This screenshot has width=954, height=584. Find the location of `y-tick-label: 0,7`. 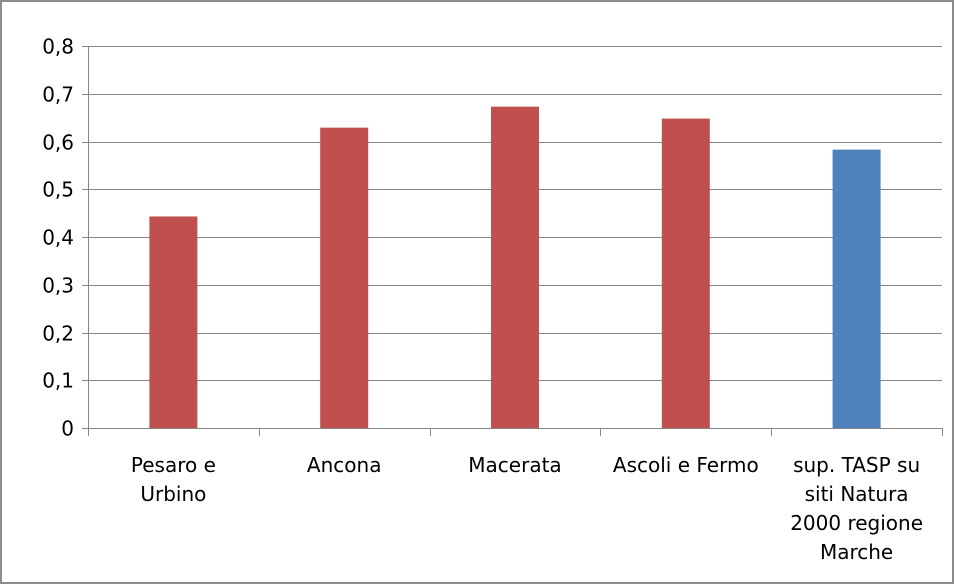

y-tick-label: 0,7 is located at coordinates (58, 95).